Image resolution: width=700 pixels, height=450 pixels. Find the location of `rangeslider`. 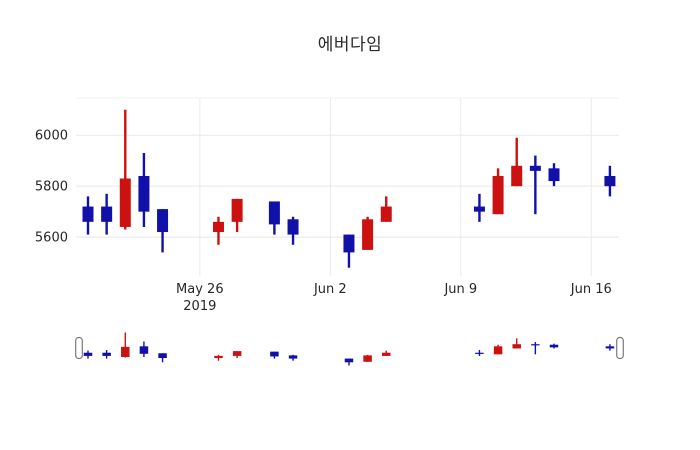

rangeslider is located at coordinates (349, 348).